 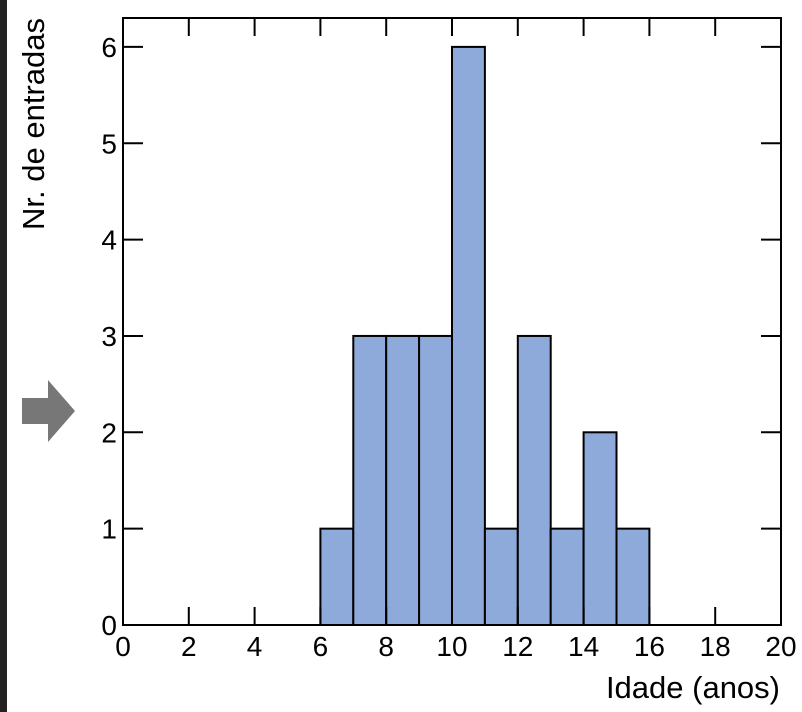 I want to click on left-edge, so click(x=3, y=356).